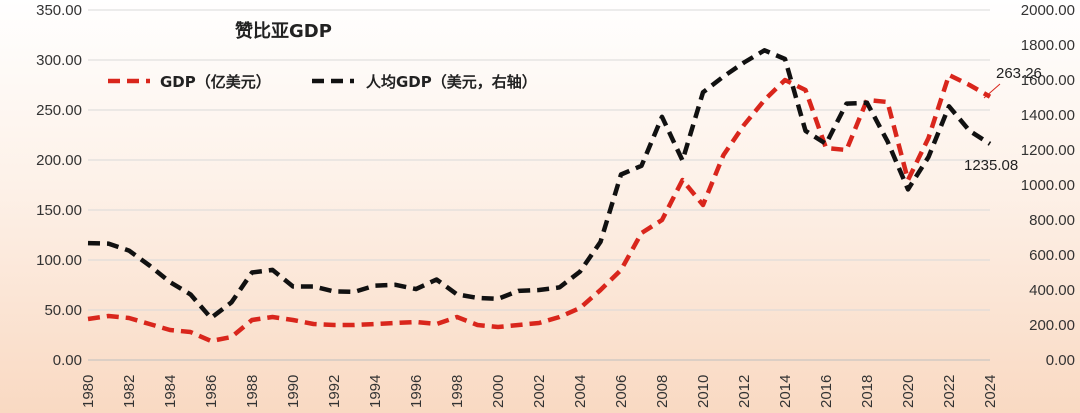  What do you see at coordinates (1048, 10) in the screenshot?
I see `right-y-tick-label: 2000.00` at bounding box center [1048, 10].